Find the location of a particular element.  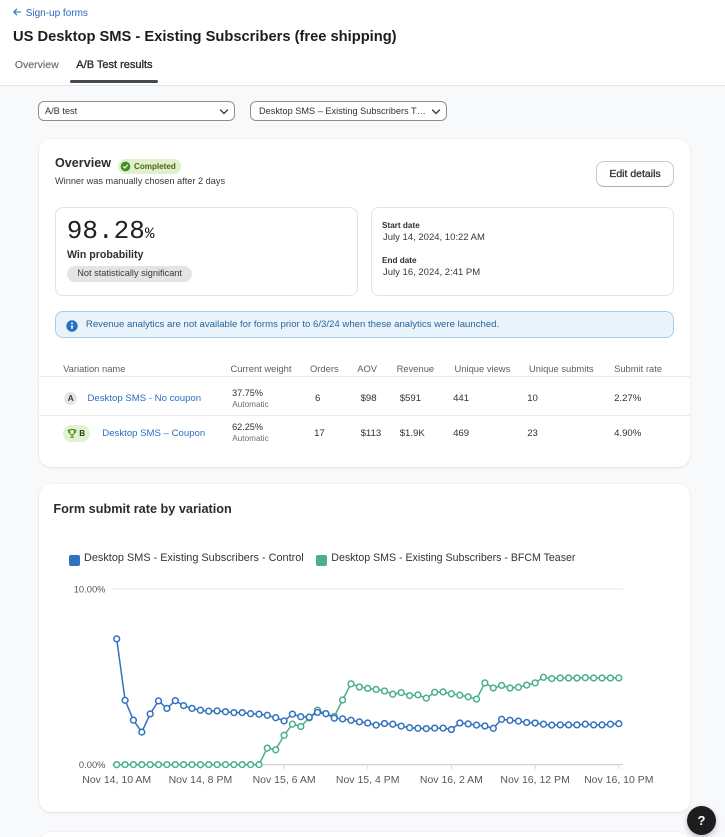

svg-text: Nov 15, 6 AM is located at coordinates (284, 780).